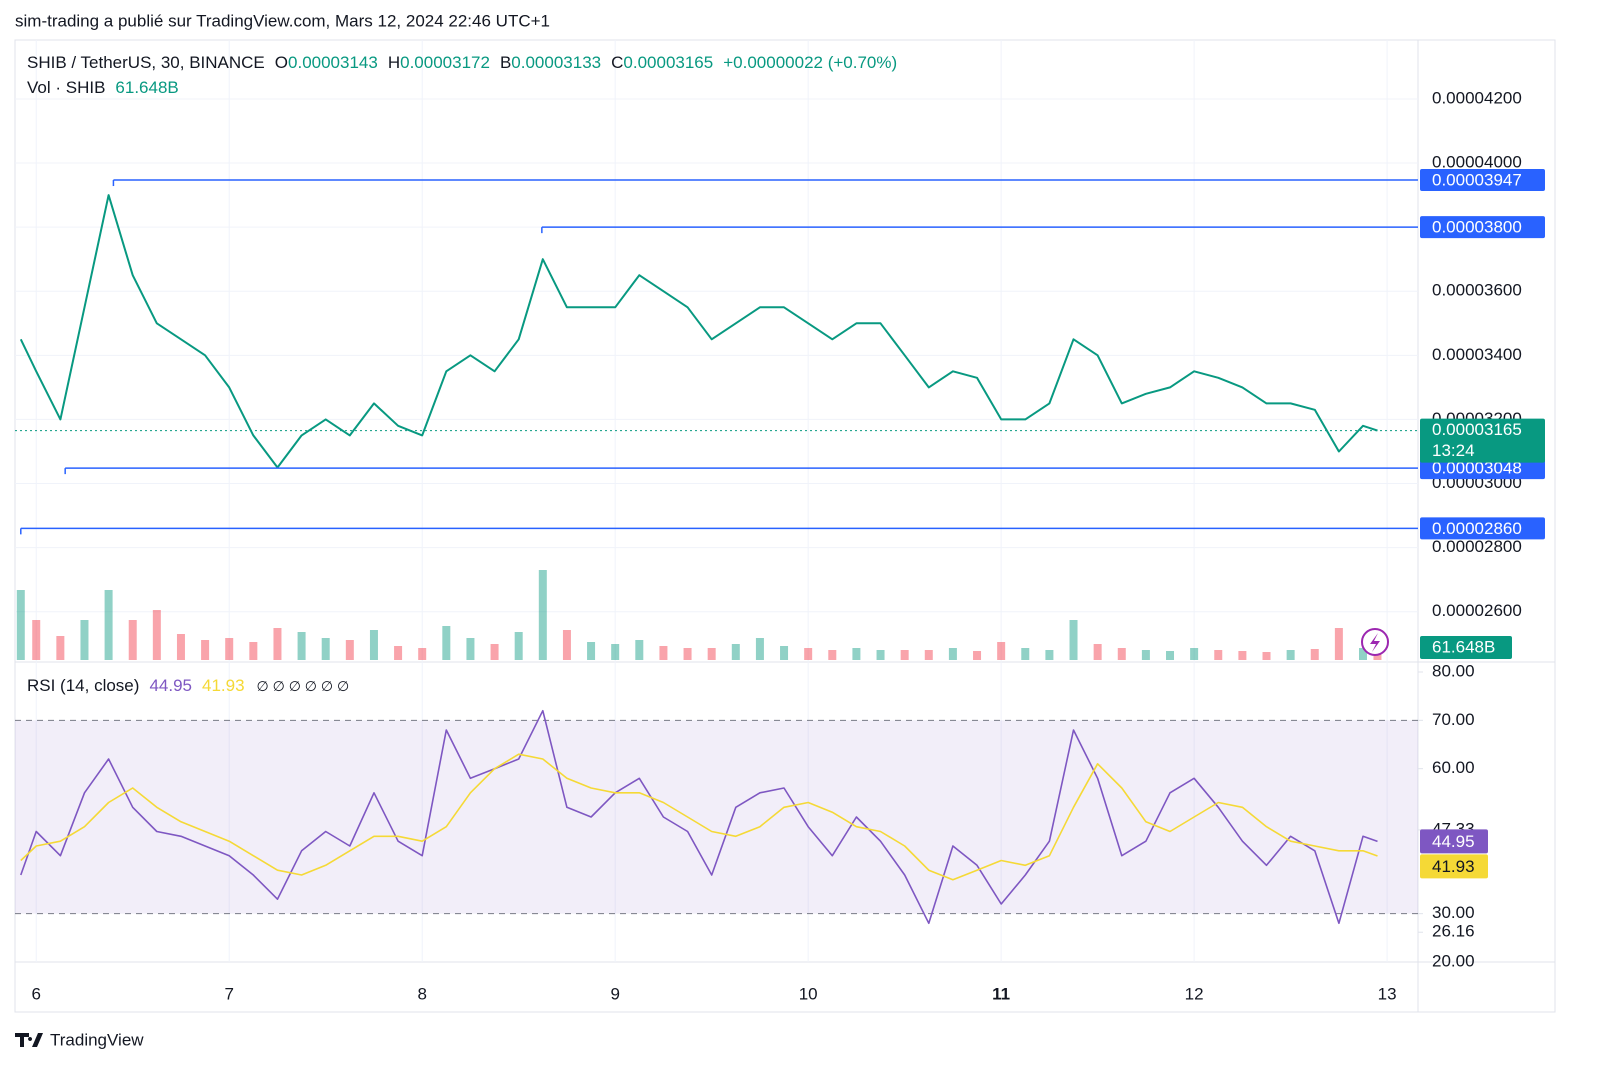 The width and height of the screenshot is (1600, 1088). Describe the element at coordinates (394, 62) in the screenshot. I see `h-label: H` at that location.